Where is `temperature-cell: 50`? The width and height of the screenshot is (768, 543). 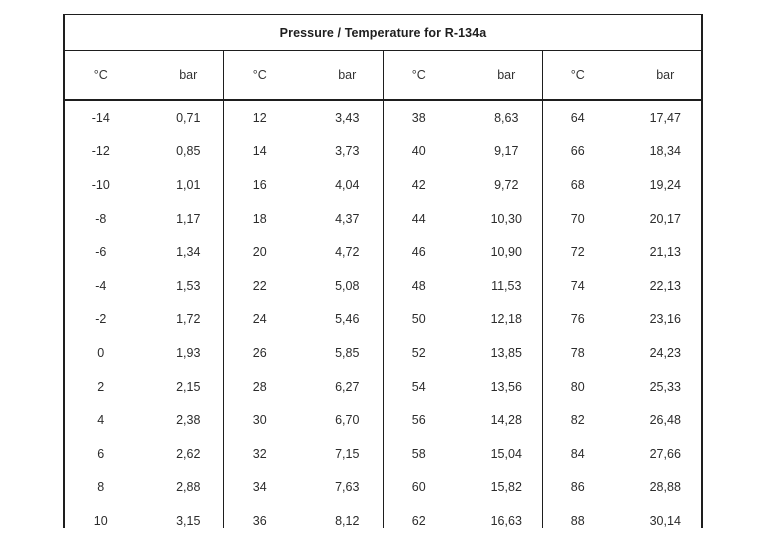 temperature-cell: 50 is located at coordinates (418, 319).